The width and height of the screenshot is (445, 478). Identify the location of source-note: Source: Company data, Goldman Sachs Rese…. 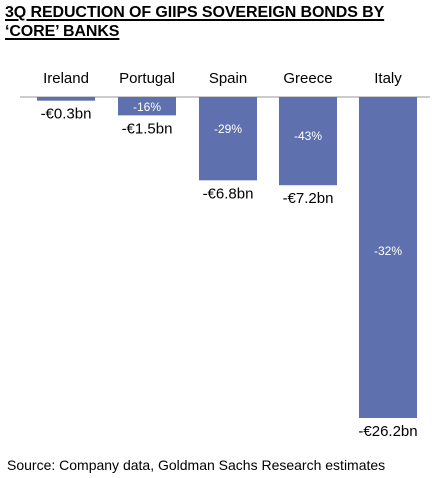
(196, 465).